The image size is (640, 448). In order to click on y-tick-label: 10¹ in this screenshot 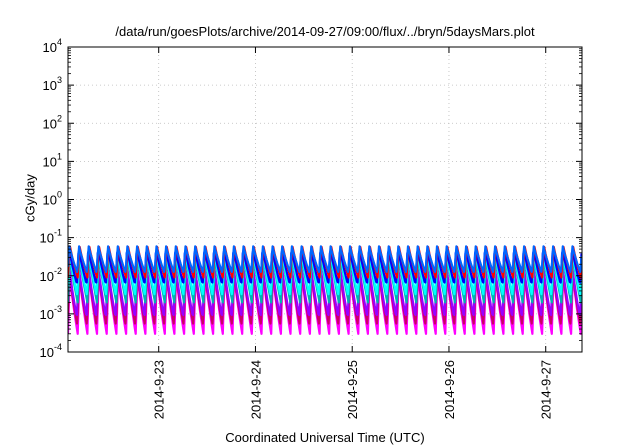, I will do `click(52, 160)`.